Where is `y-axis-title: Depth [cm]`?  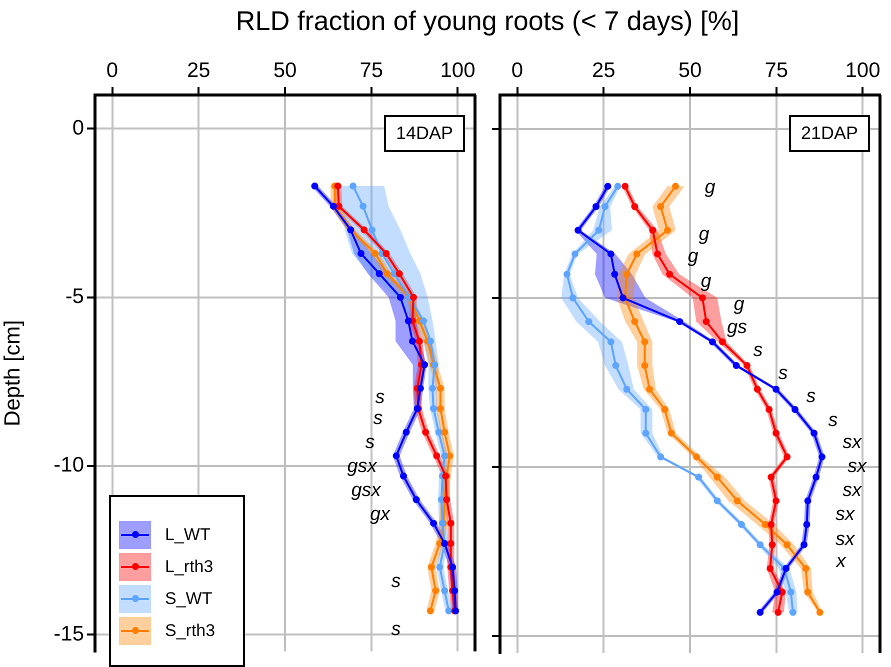 y-axis-title: Depth [cm] is located at coordinates (12, 373).